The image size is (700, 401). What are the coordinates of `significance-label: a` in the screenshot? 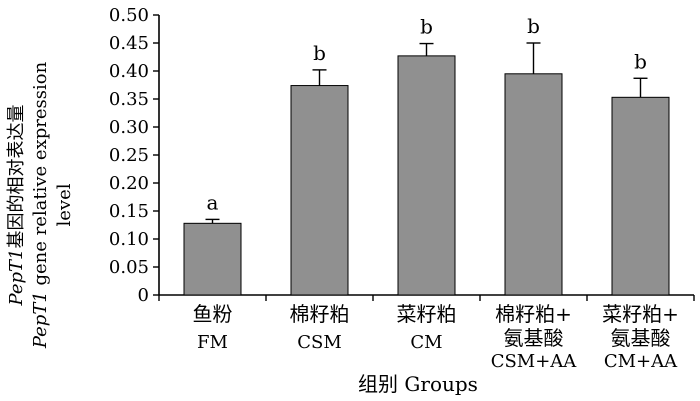 It's located at (213, 202).